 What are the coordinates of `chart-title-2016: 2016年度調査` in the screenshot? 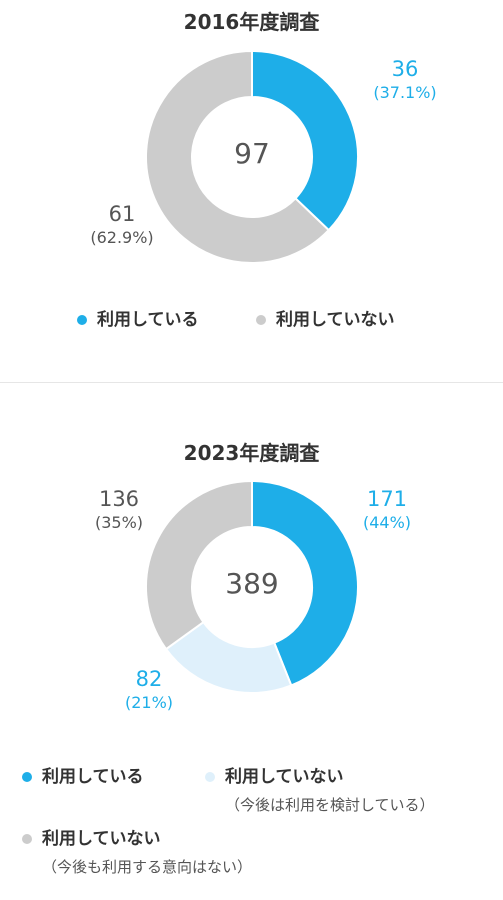 It's located at (251, 22).